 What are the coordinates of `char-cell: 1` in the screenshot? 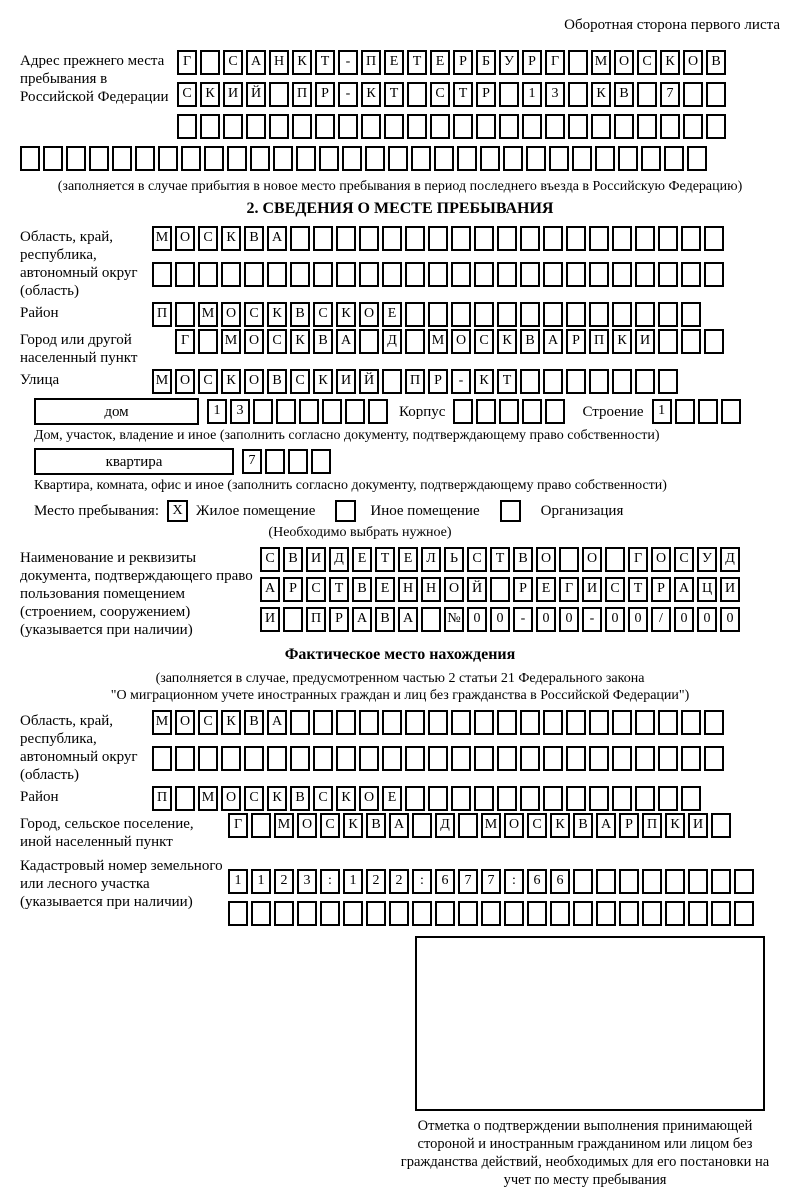 It's located at (353, 882).